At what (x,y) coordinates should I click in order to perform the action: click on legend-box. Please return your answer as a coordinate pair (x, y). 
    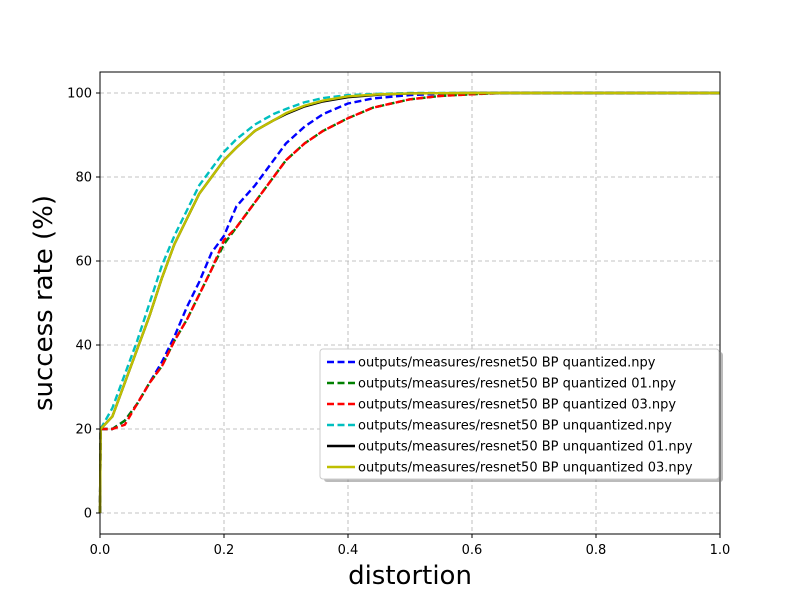
    Looking at the image, I should click on (519, 414).